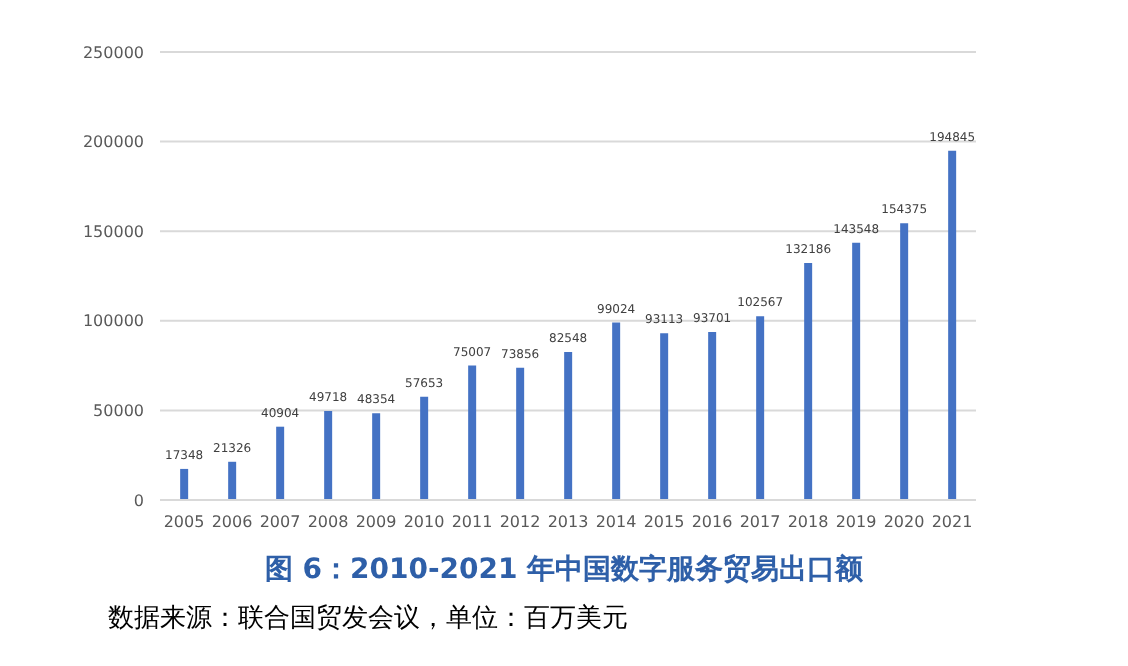 This screenshot has width=1128, height=666. Describe the element at coordinates (760, 522) in the screenshot. I see `x-tick-label: 2017` at that location.